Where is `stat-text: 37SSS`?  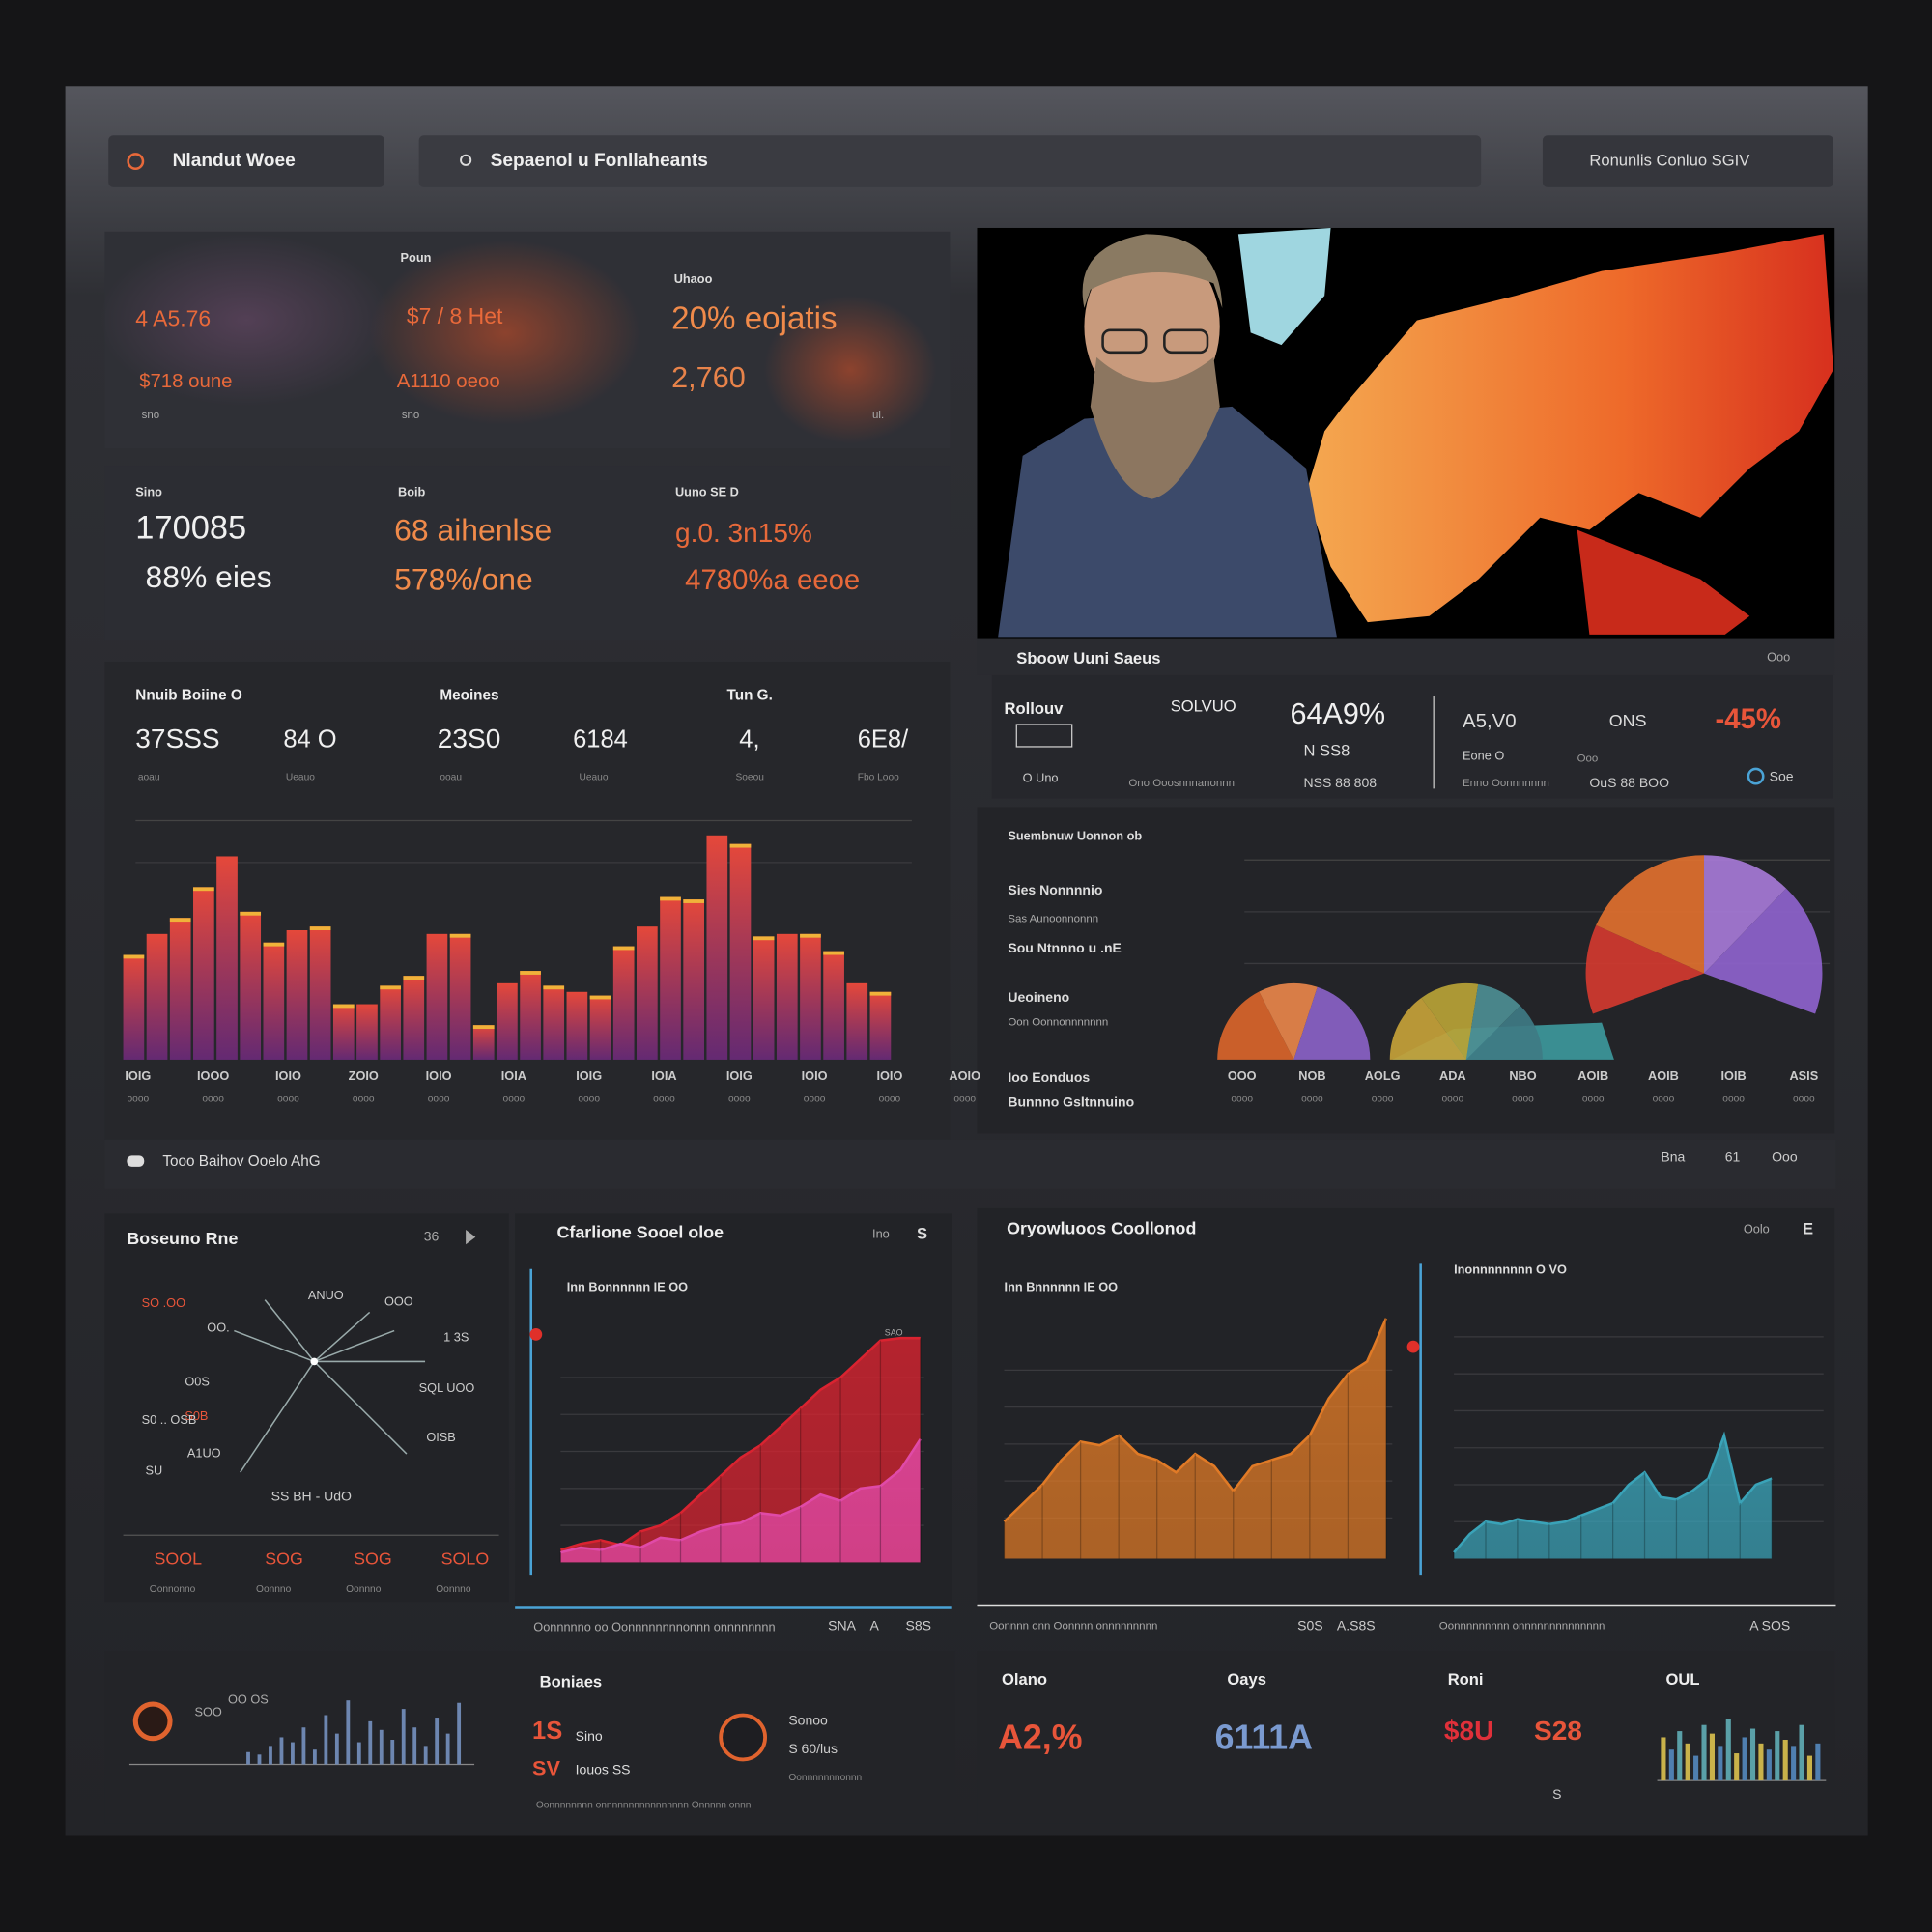 stat-text: 37SSS is located at coordinates (177, 738).